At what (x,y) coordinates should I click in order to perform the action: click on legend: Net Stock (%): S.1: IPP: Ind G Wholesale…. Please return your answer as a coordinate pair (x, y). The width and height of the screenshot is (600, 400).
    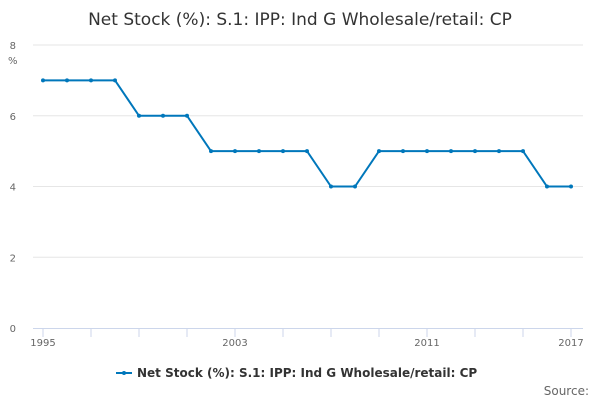
    Looking at the image, I should click on (296, 373).